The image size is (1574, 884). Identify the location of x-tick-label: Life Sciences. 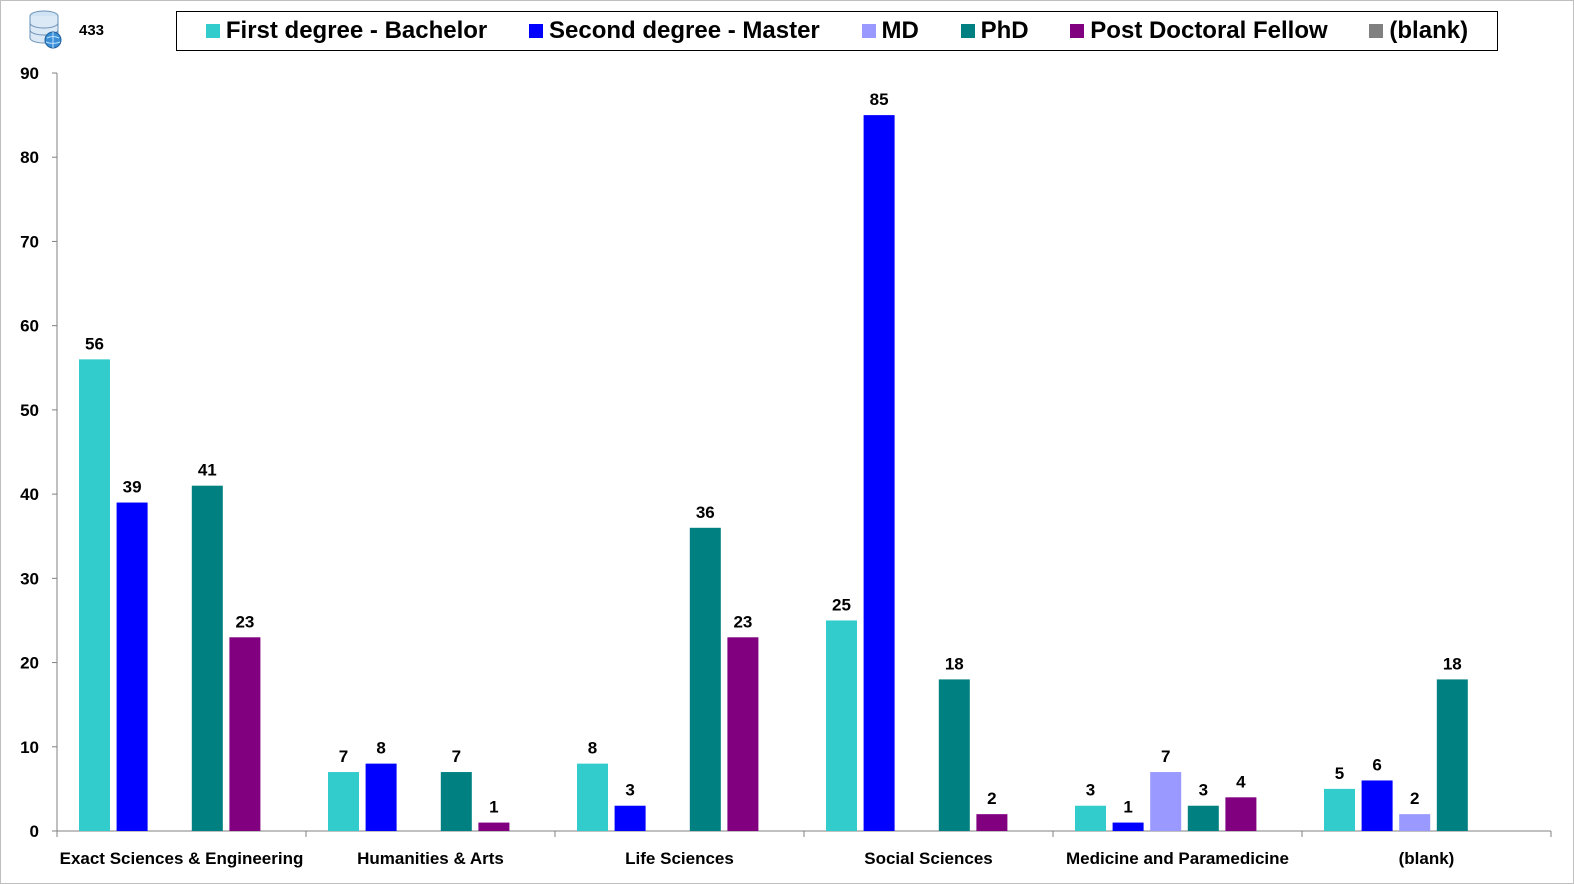
(679, 858).